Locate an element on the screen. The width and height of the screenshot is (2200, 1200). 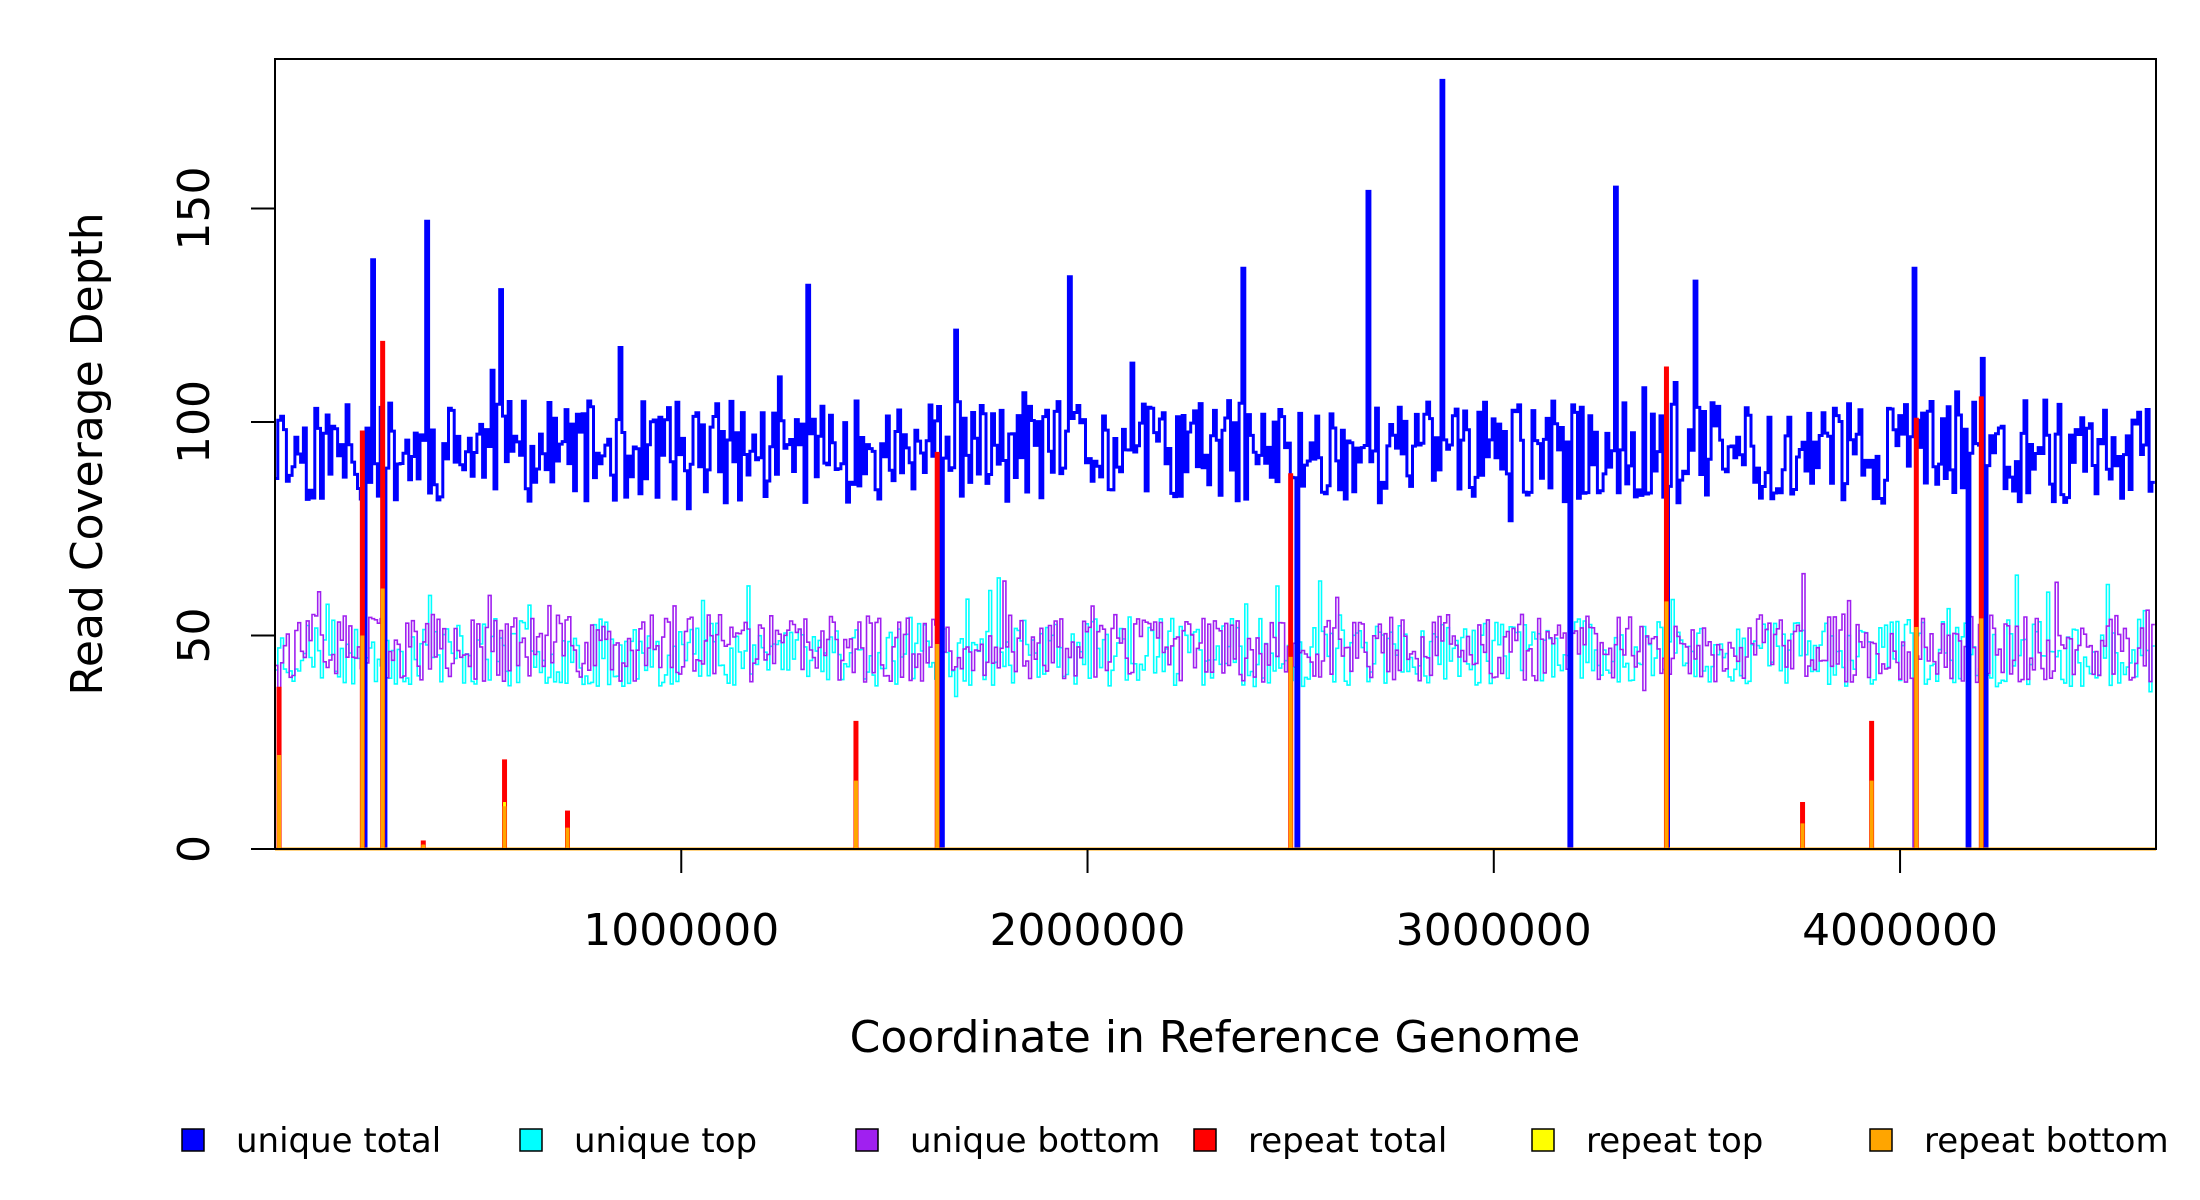
legend-item-unique-top: unique top is located at coordinates (638, 1141).